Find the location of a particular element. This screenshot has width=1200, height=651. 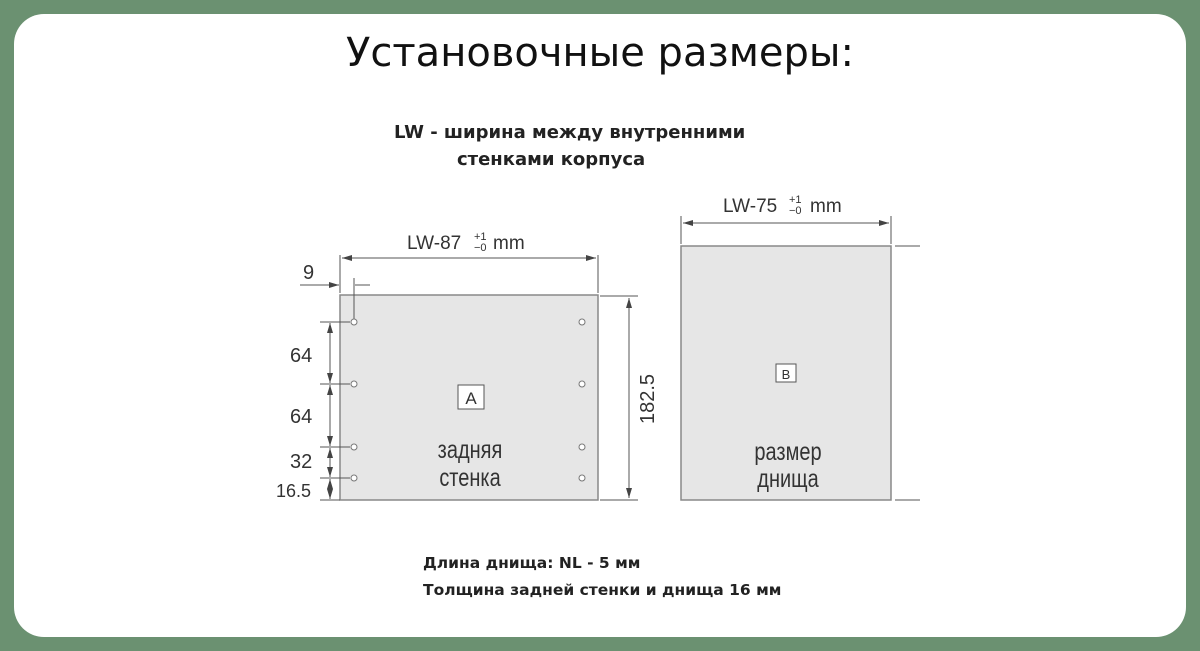

spacing-label-1: 64 is located at coordinates (301, 356).